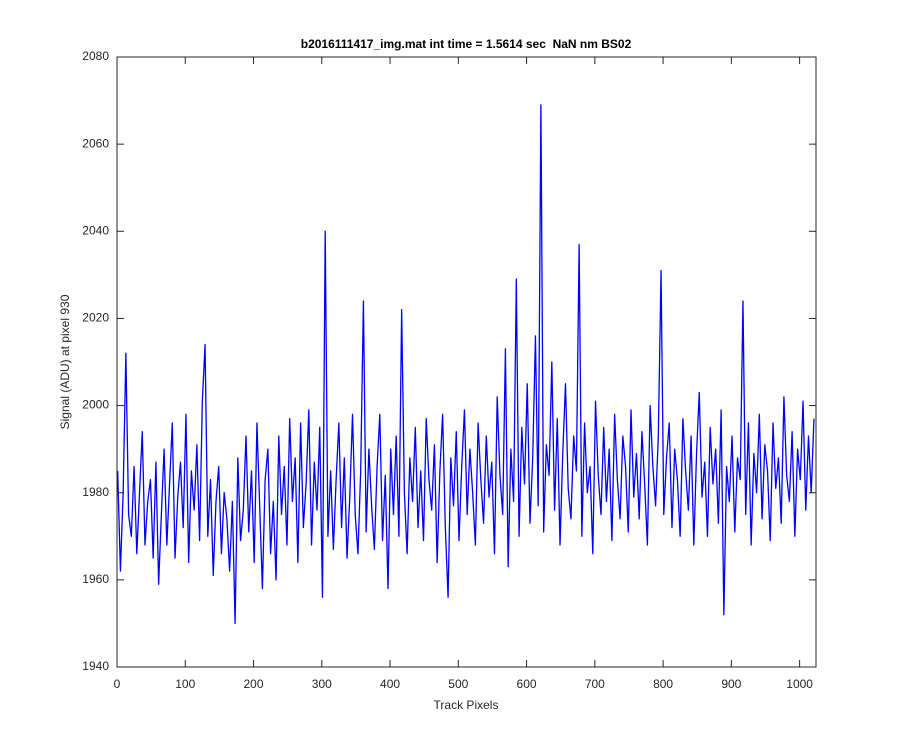 This screenshot has height=750, width=900. I want to click on x-tick-label: 500, so click(458, 684).